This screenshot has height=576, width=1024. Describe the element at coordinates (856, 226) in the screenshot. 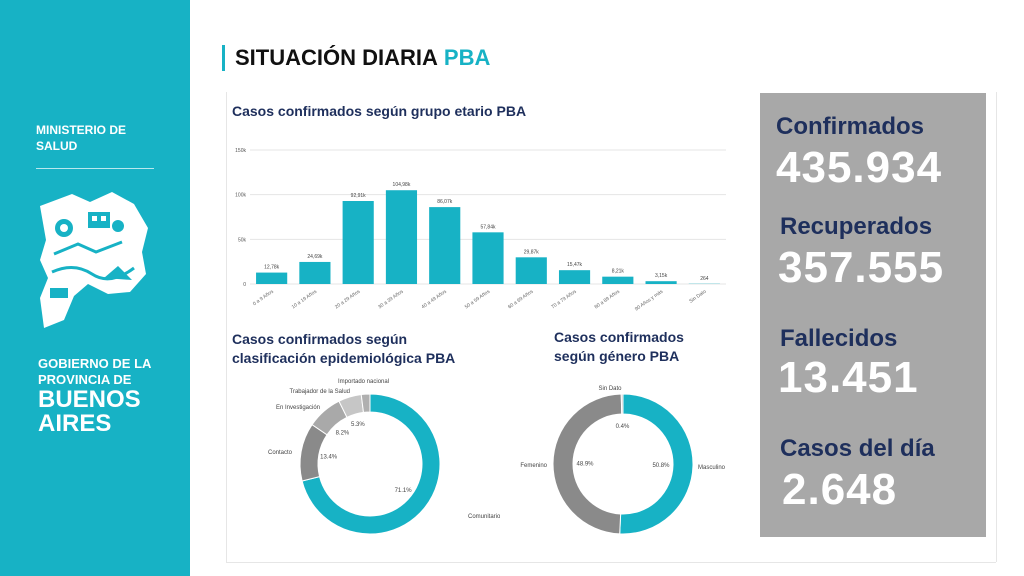

I see `stat-label-recovered: Recuperados` at that location.